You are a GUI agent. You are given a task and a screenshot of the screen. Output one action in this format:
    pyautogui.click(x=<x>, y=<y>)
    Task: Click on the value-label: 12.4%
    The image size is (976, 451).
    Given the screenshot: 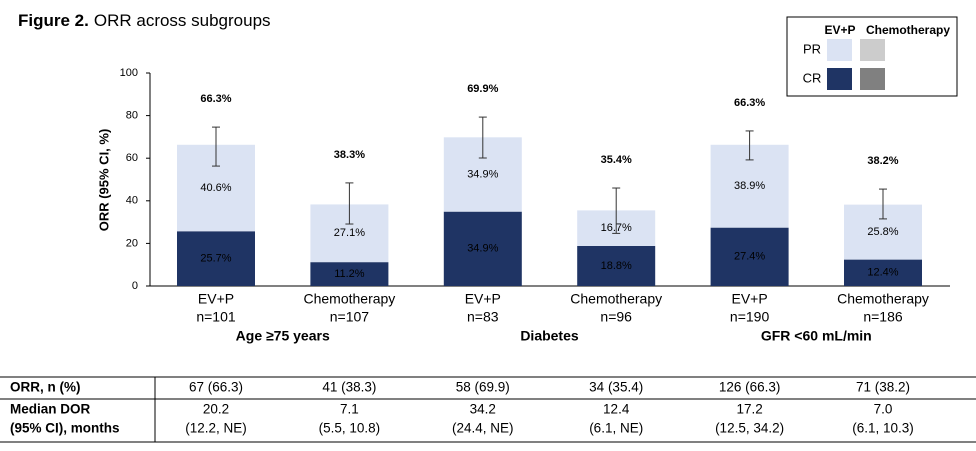 What is the action you would take?
    pyautogui.click(x=882, y=273)
    